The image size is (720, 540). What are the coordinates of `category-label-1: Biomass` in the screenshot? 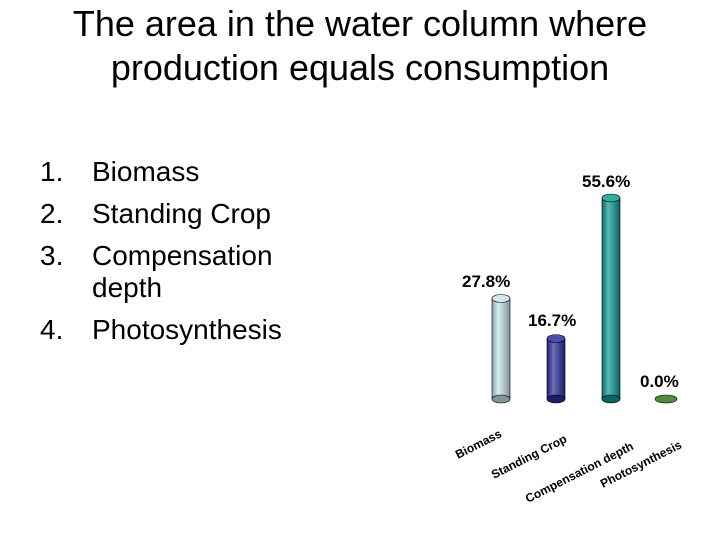 It's located at (478, 443).